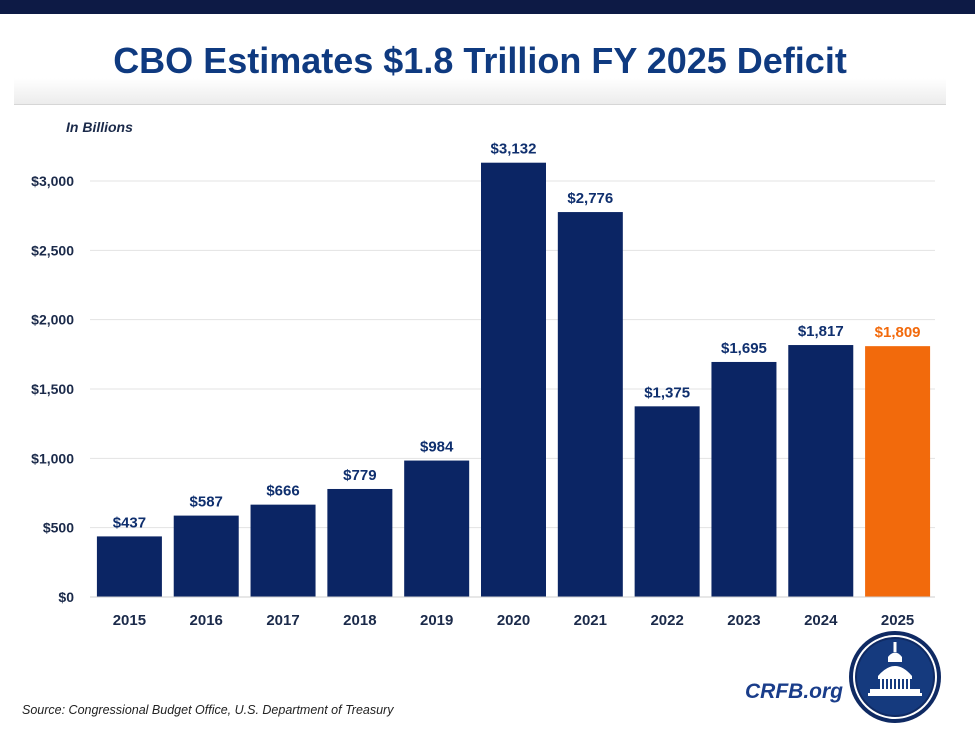  Describe the element at coordinates (898, 471) in the screenshot. I see `bar-2025` at that location.